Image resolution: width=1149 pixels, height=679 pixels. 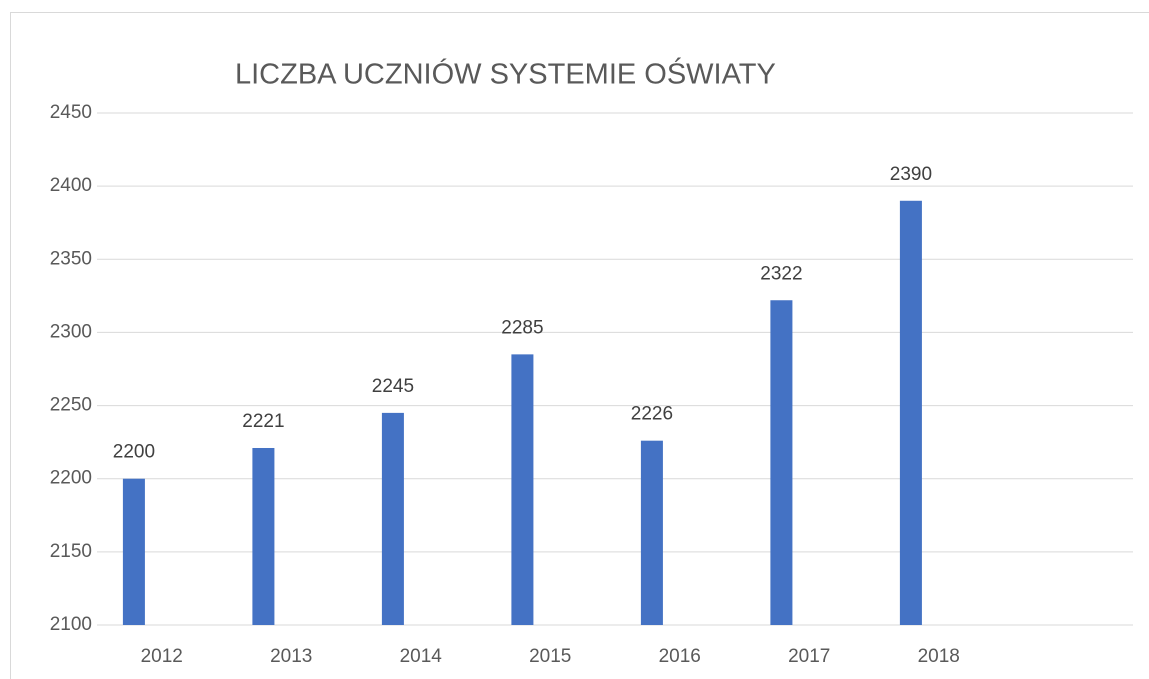 I want to click on x-tick-label: 2014, so click(x=421, y=656).